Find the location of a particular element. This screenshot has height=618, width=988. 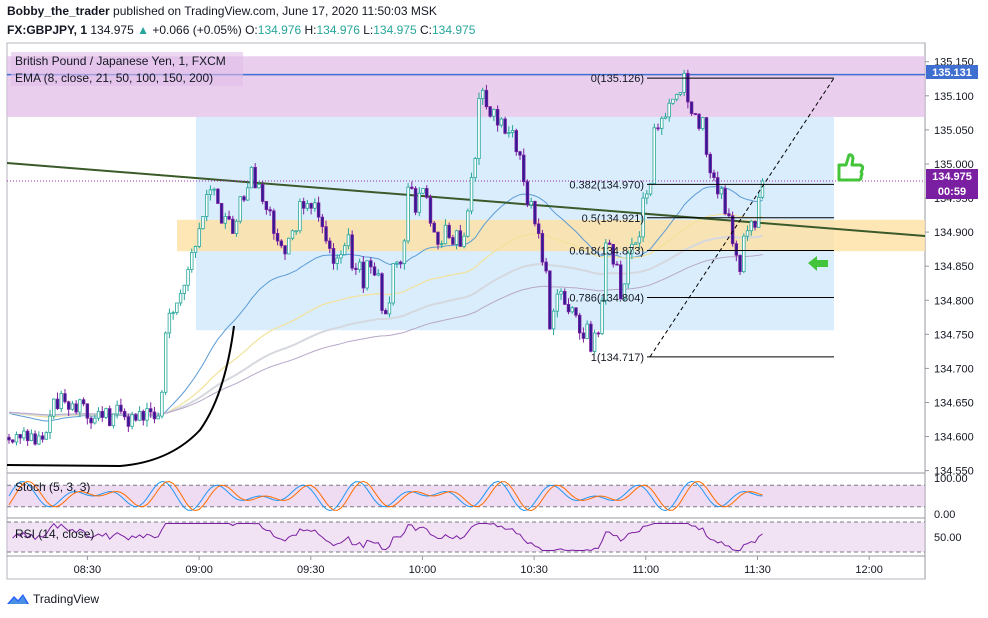

tradingview-brand: TradingView is located at coordinates (66, 599).